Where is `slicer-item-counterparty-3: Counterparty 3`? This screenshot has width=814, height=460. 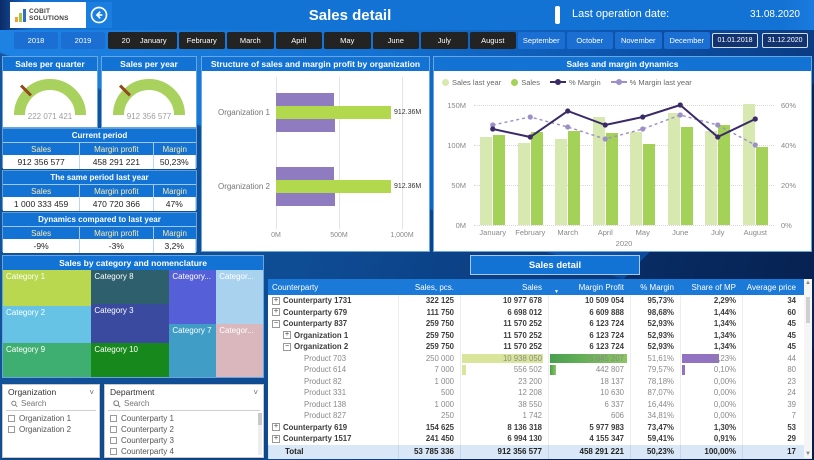
slicer-item-counterparty-3: Counterparty 3 is located at coordinates (184, 440).